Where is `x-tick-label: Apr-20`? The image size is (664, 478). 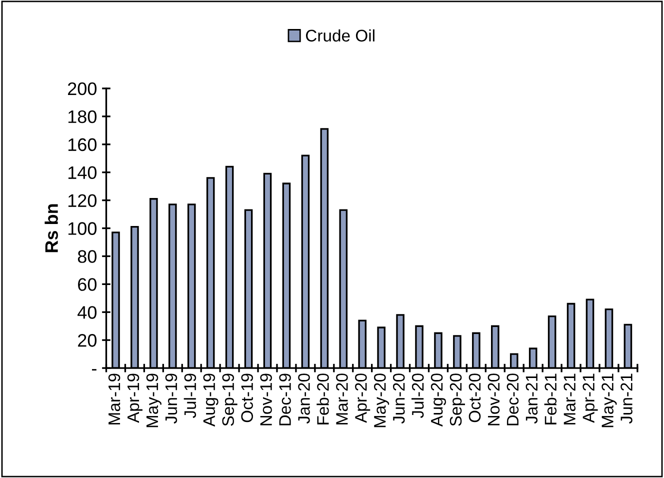
x-tick-label: Apr-20 is located at coordinates (362, 398).